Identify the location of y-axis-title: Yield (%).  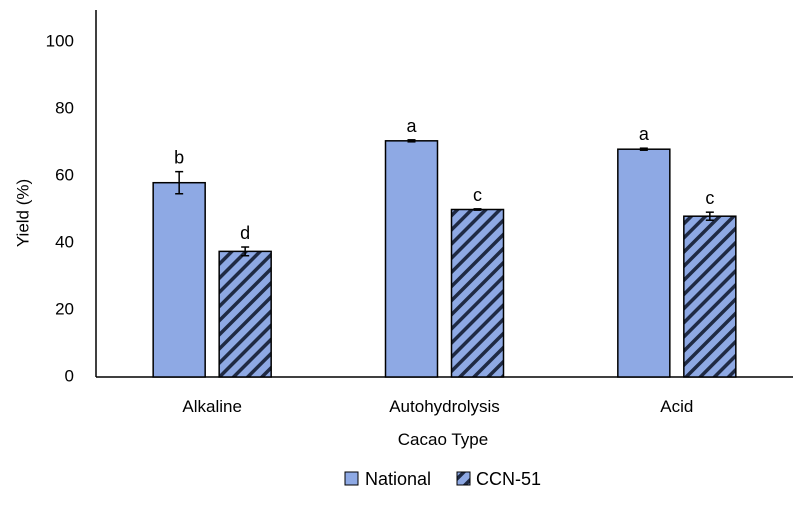
(22, 213).